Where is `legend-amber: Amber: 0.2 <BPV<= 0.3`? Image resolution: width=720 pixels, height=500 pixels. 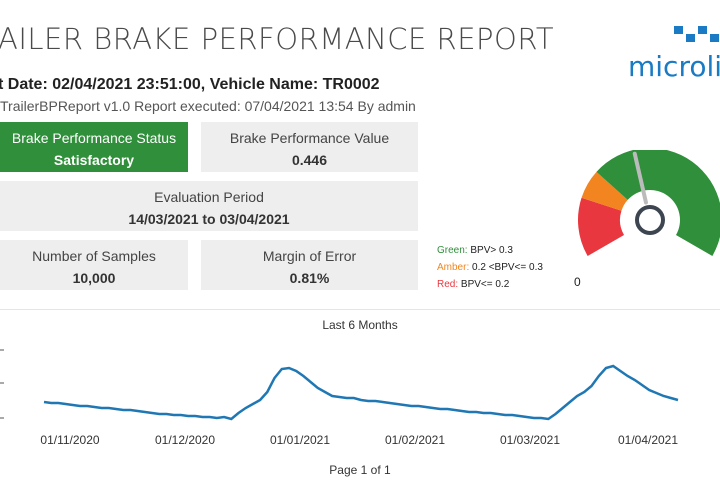 legend-amber: Amber: 0.2 <BPV<= 0.3 is located at coordinates (490, 267).